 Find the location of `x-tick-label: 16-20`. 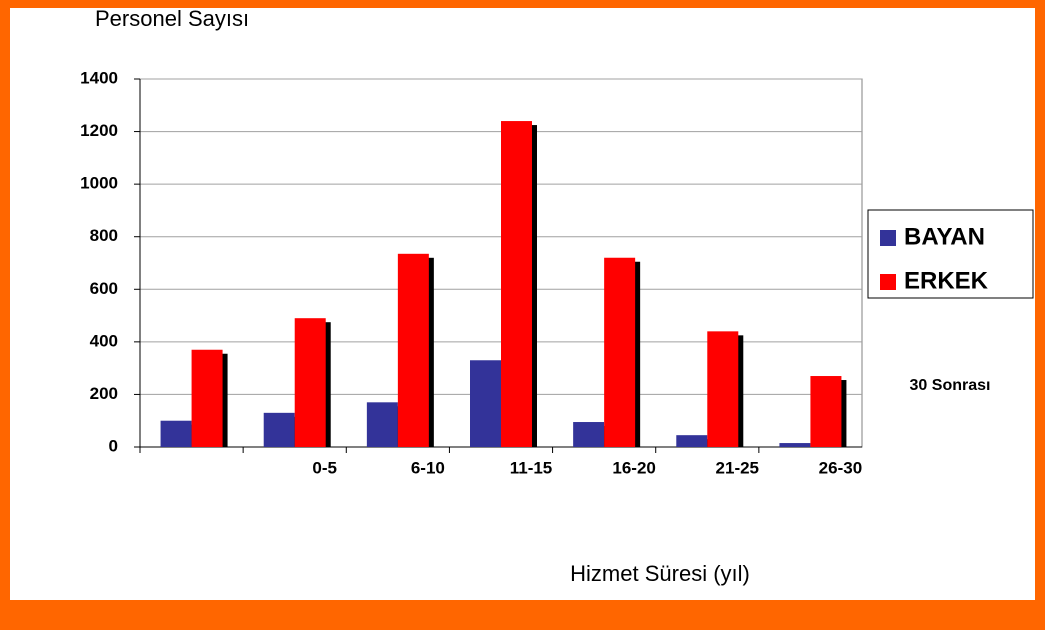

x-tick-label: 16-20 is located at coordinates (633, 467).